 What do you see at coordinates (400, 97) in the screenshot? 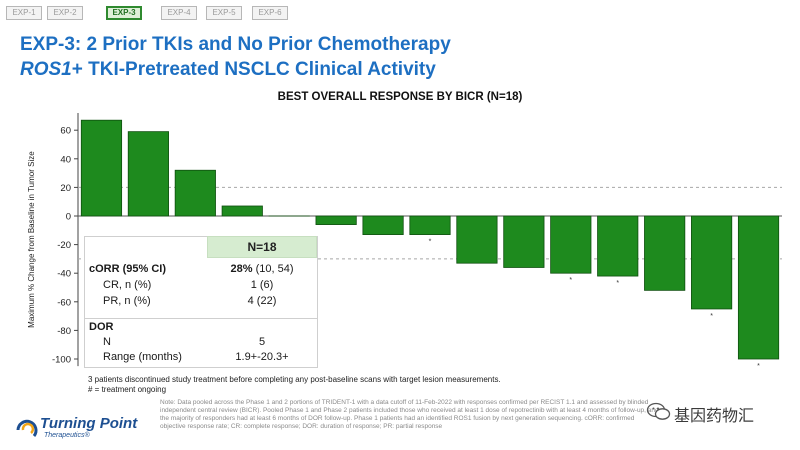
I see `chart-title: BEST OVERALL RESPONSE BY BICR (N=18)` at bounding box center [400, 97].